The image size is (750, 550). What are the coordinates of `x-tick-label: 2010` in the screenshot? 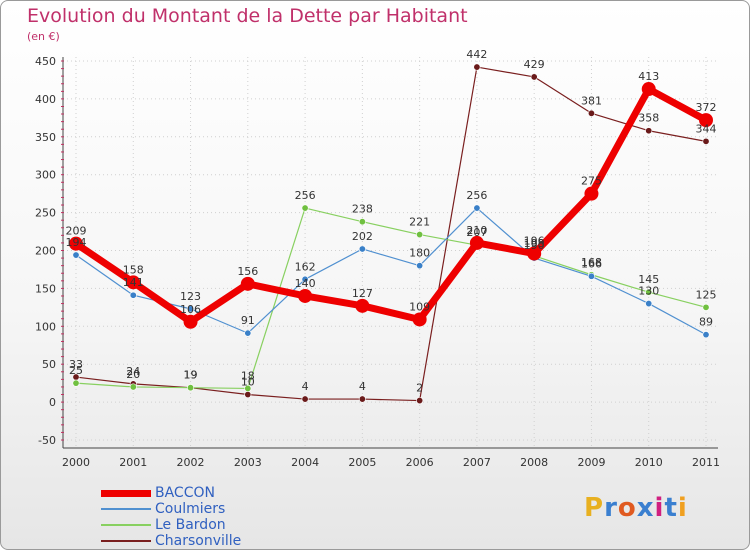 It's located at (649, 462).